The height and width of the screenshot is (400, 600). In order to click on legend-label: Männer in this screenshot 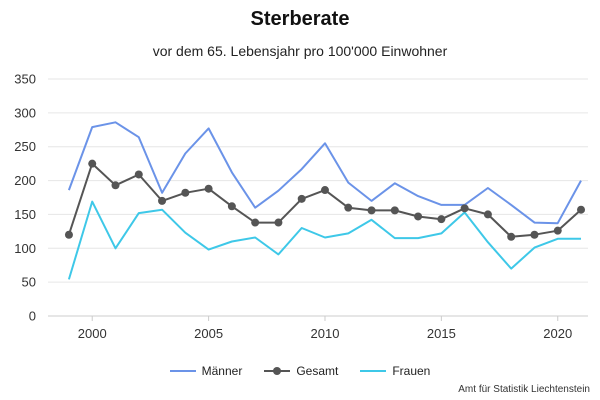, I will do `click(222, 371)`.